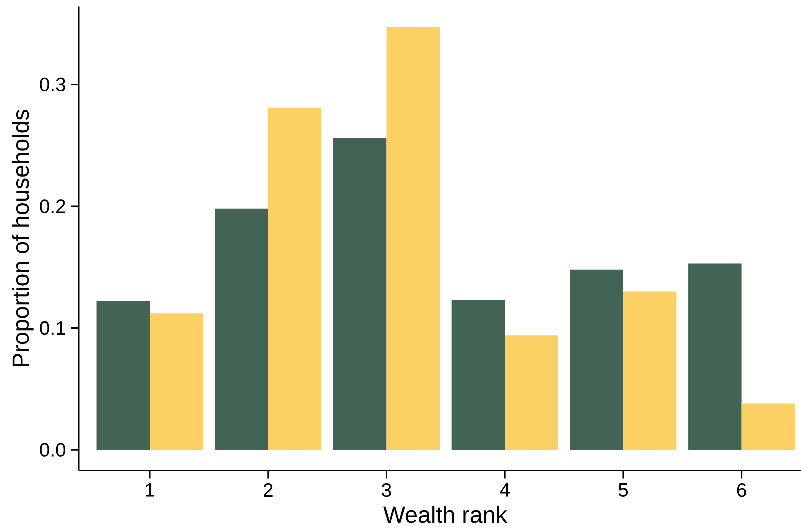 This screenshot has height=529, width=801. Describe the element at coordinates (387, 490) in the screenshot. I see `x-tick-label: 3` at that location.